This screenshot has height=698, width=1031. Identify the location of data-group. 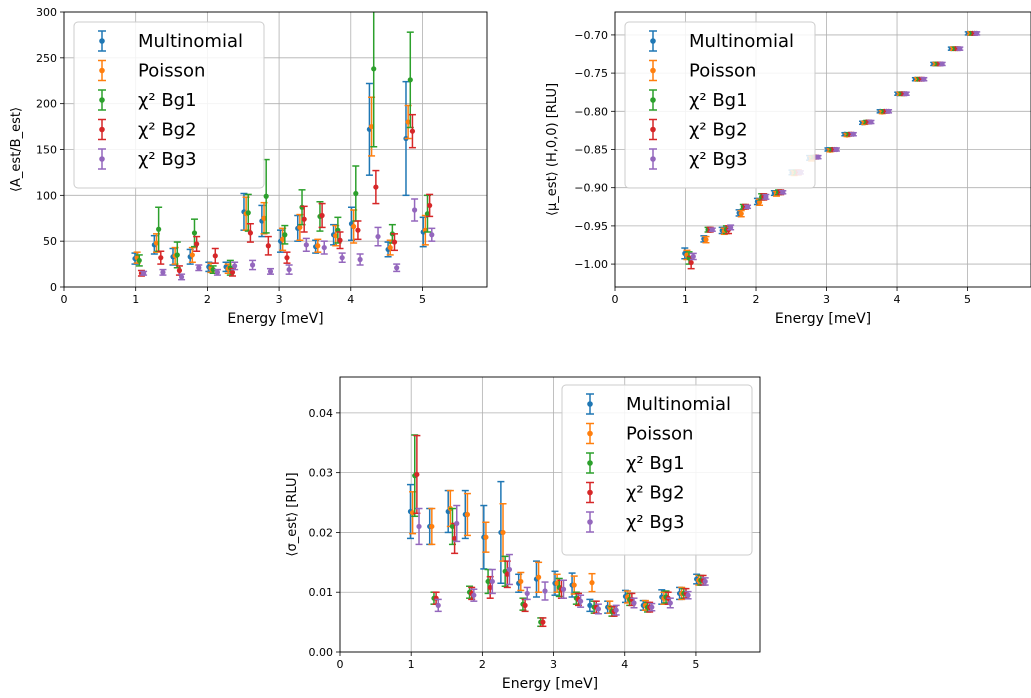
(557, 531).